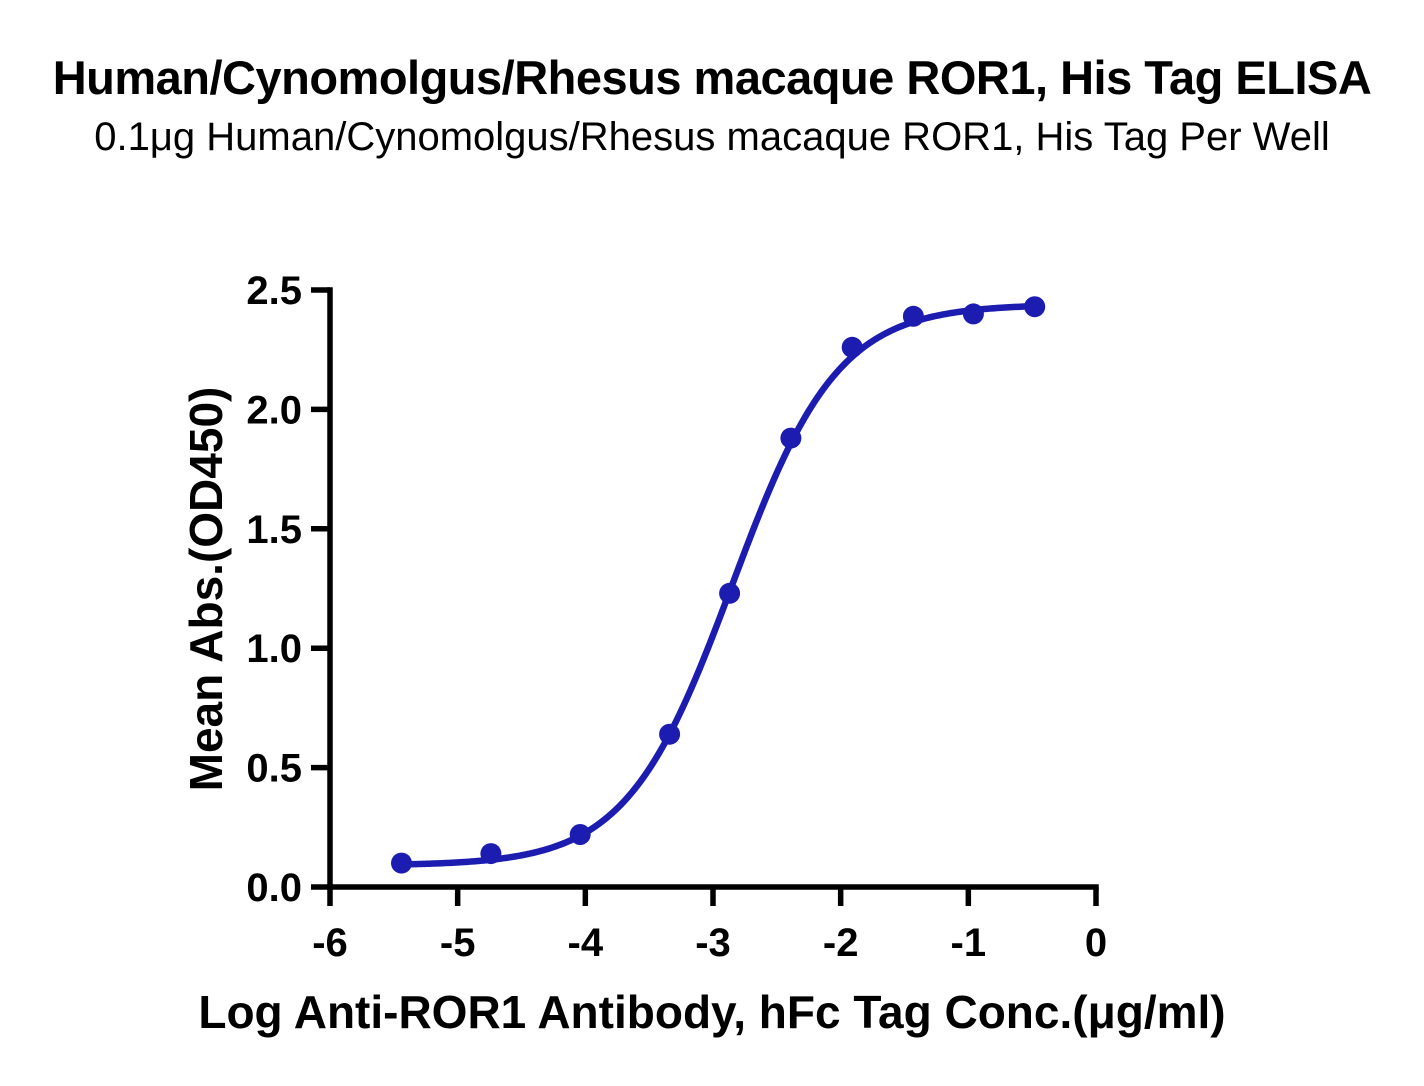 The width and height of the screenshot is (1424, 1086). I want to click on y-tick-label: 1.0, so click(274, 649).